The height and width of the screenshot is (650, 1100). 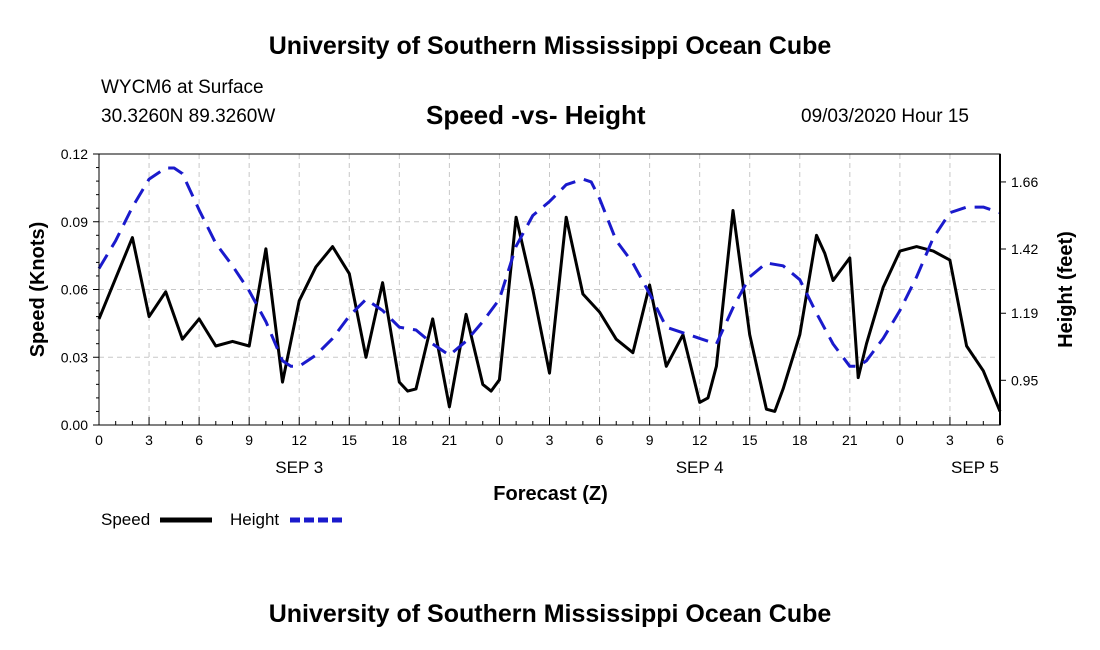 I want to click on x-day-label: SEP 5, so click(x=975, y=467).